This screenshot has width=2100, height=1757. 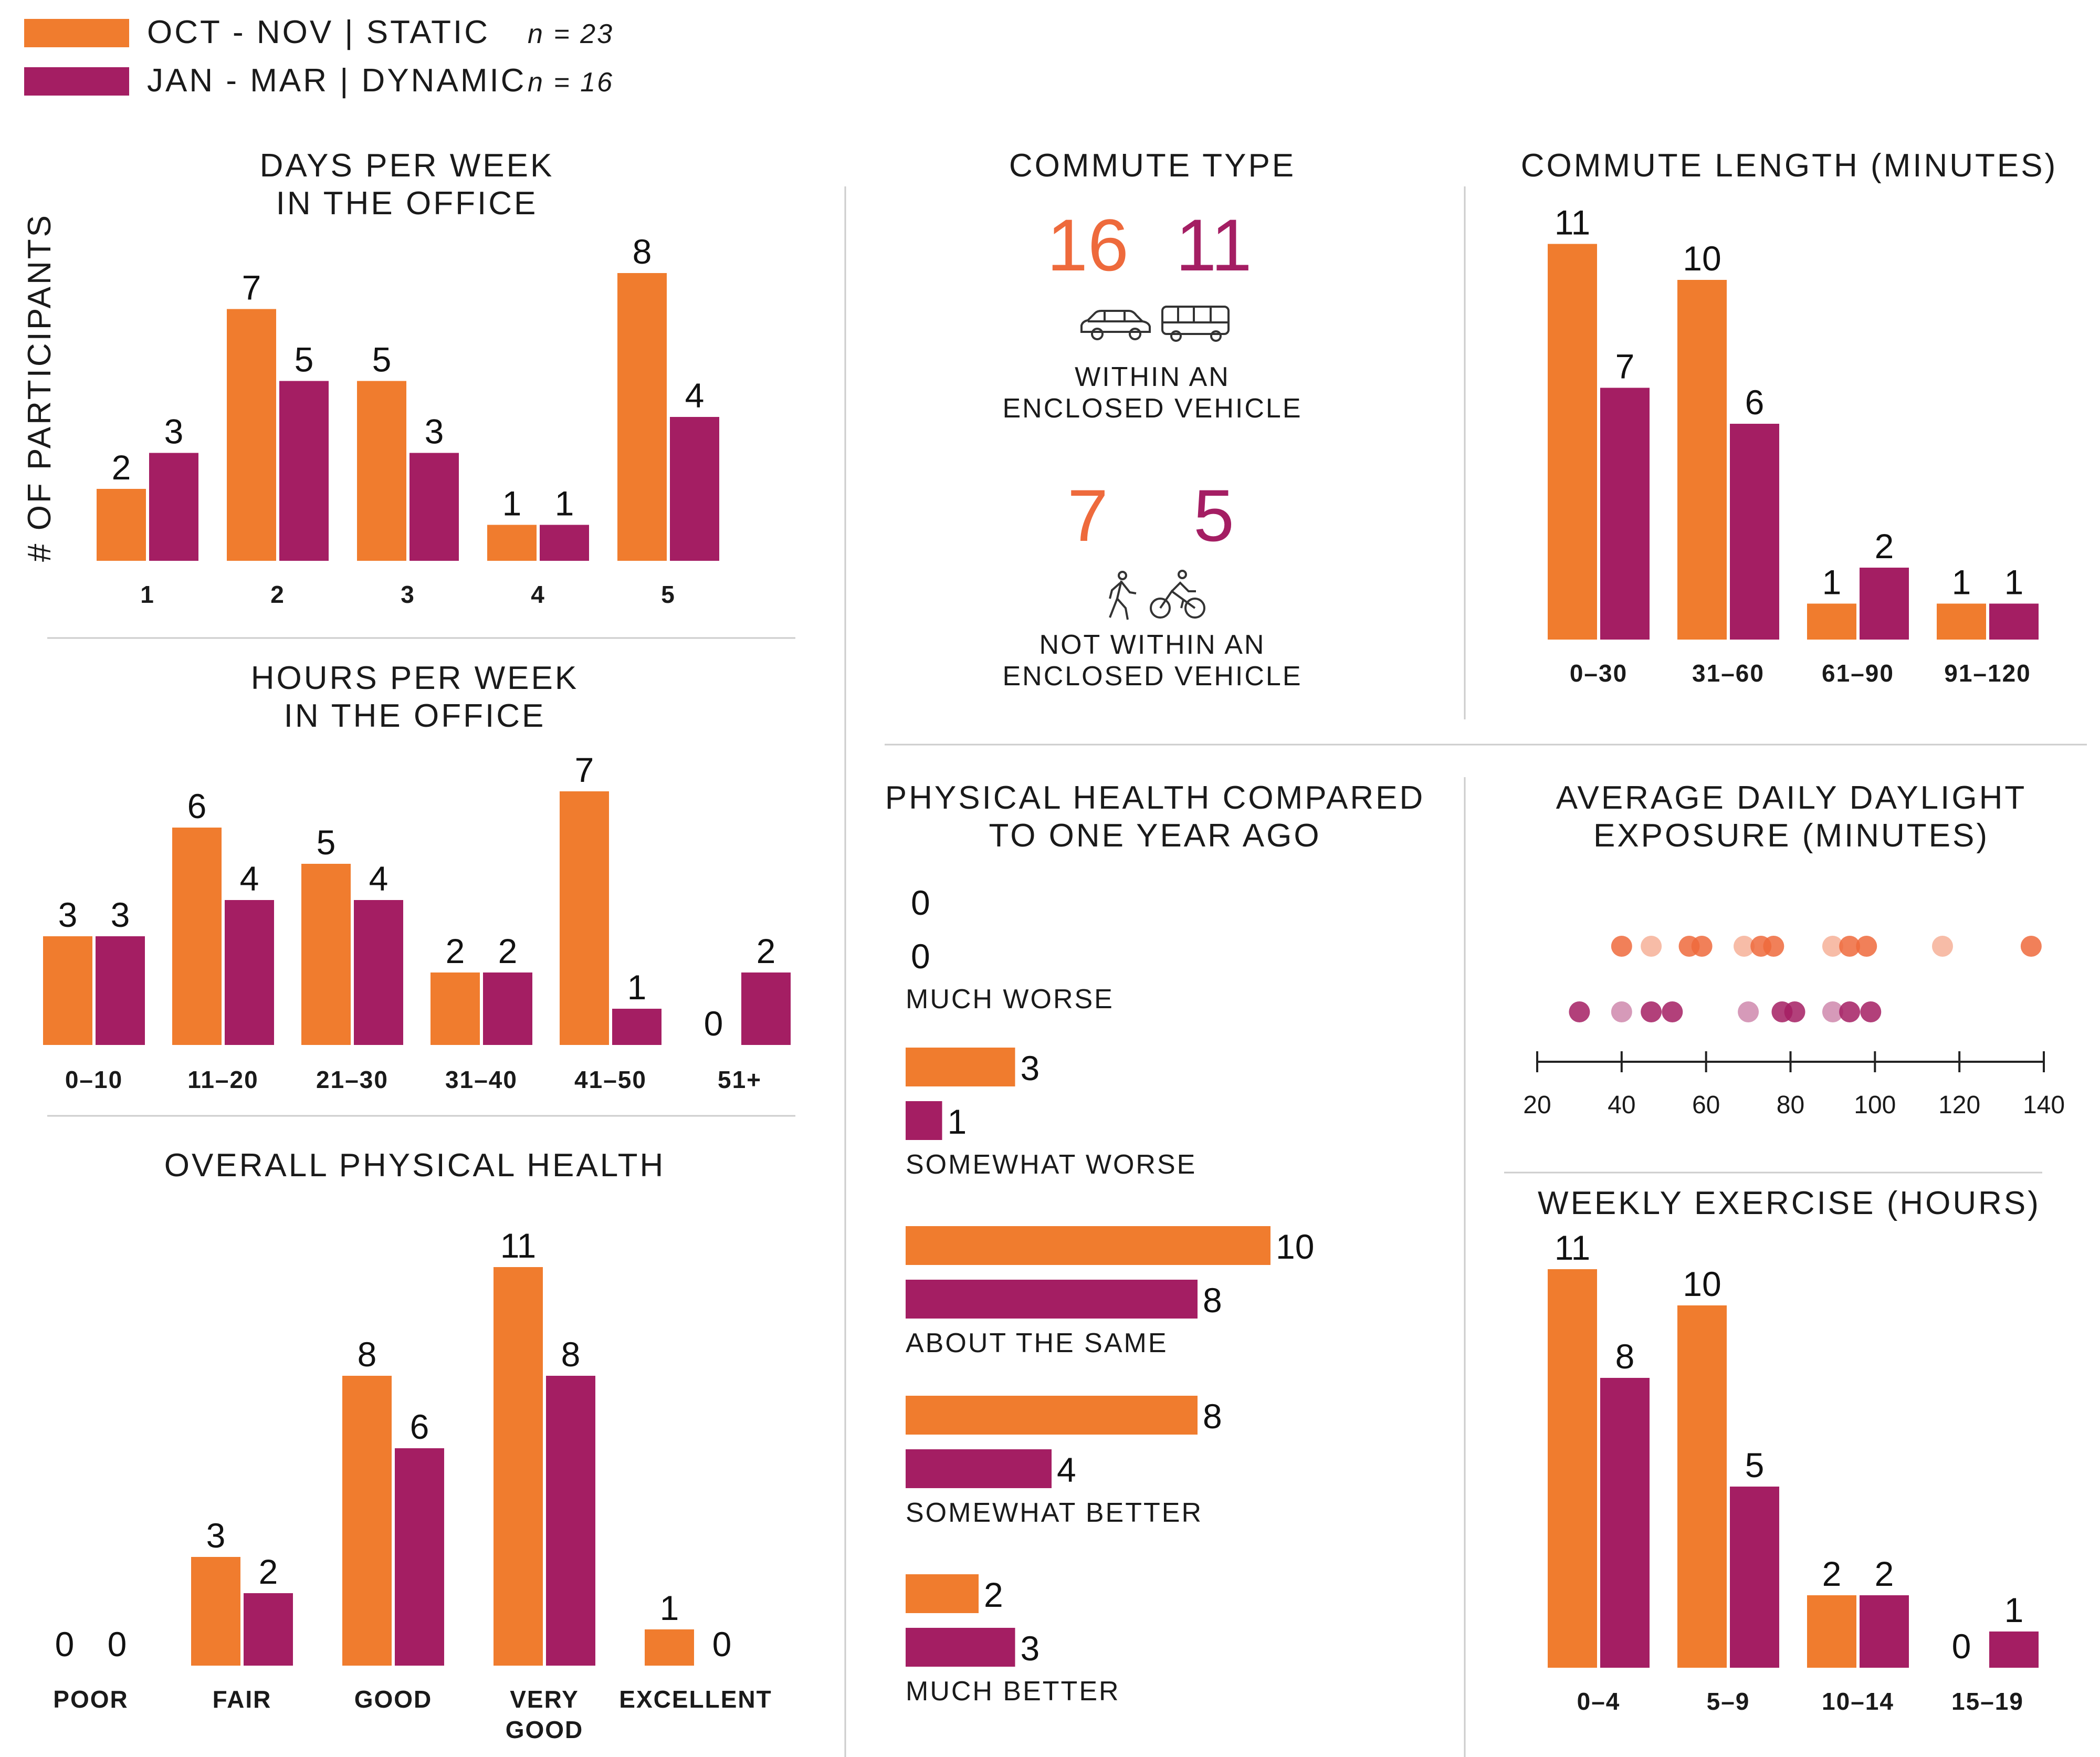 What do you see at coordinates (1791, 836) in the screenshot?
I see `chart-title: EXPOSURE (MINUTES)` at bounding box center [1791, 836].